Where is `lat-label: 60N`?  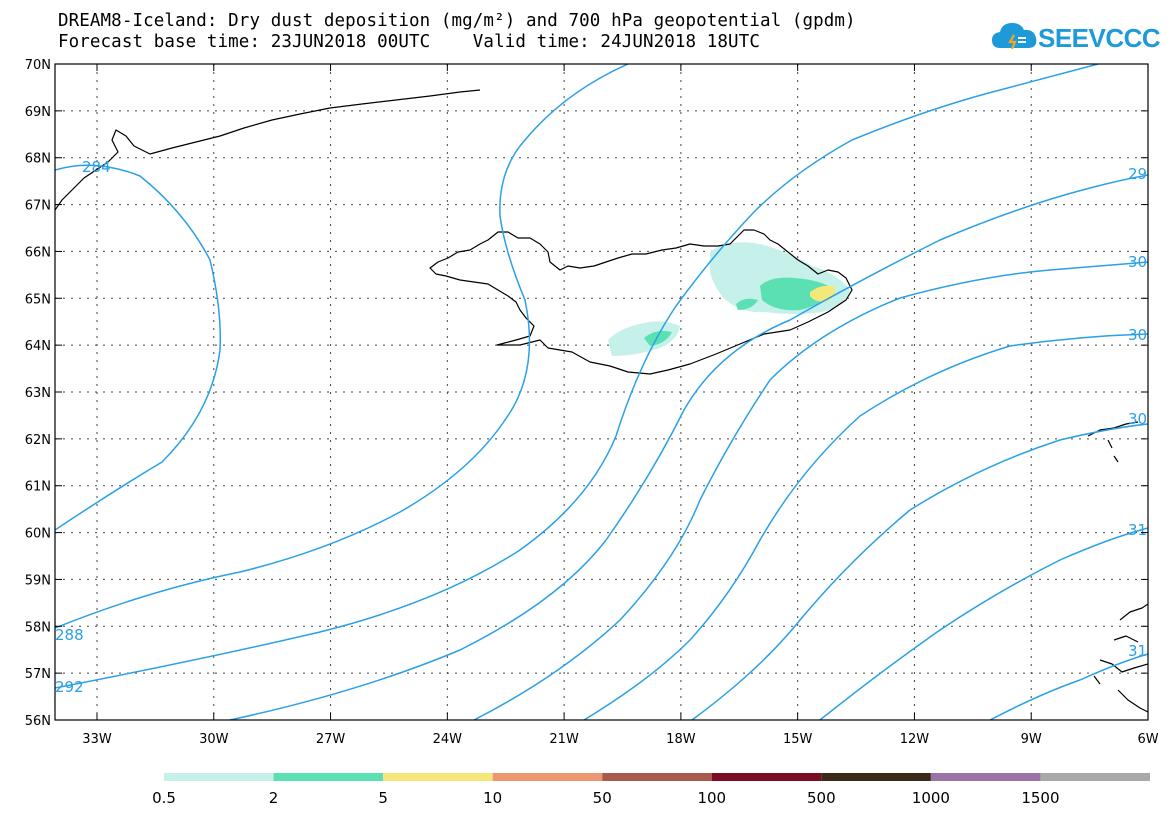 lat-label: 60N is located at coordinates (38, 534).